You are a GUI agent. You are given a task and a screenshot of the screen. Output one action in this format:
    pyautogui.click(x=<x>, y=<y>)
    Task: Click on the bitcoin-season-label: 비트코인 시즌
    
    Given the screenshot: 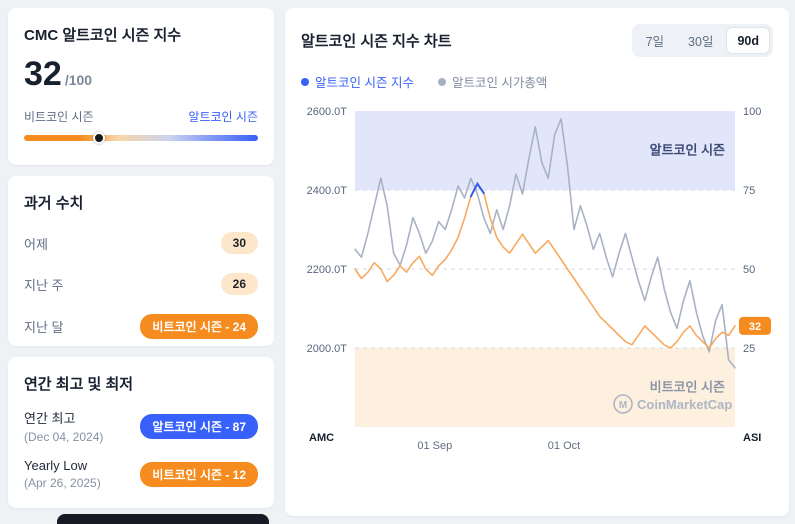 What is the action you would take?
    pyautogui.click(x=59, y=117)
    